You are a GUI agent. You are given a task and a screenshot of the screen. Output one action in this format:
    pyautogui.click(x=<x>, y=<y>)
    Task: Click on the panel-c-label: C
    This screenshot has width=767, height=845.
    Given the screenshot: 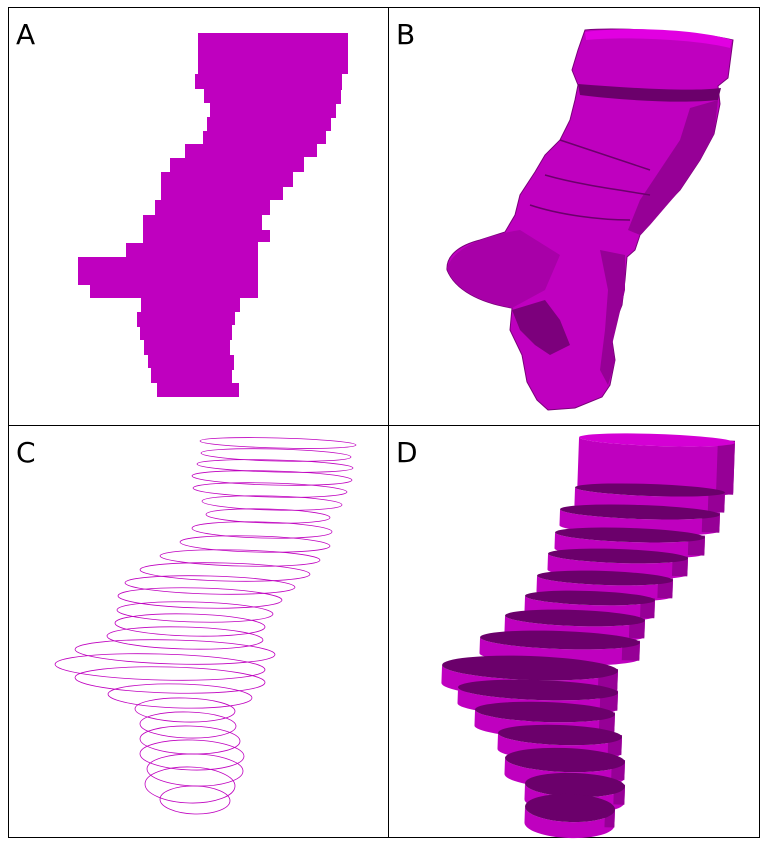 What is the action you would take?
    pyautogui.click(x=26, y=452)
    